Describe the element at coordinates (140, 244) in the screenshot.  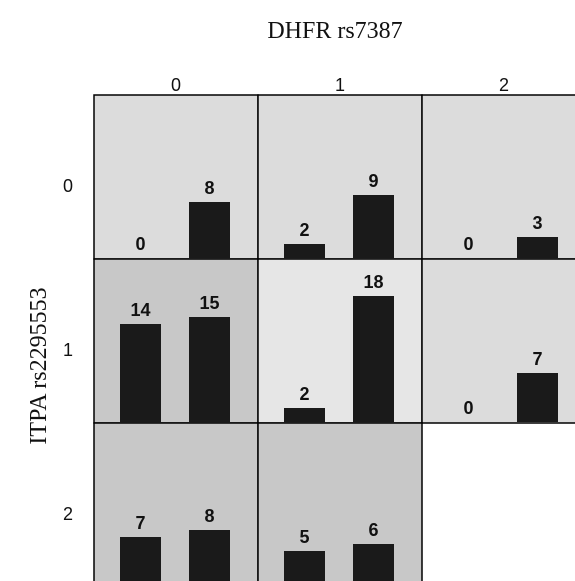
I see `bar-value-label-r0-c0-0: 0` at that location.